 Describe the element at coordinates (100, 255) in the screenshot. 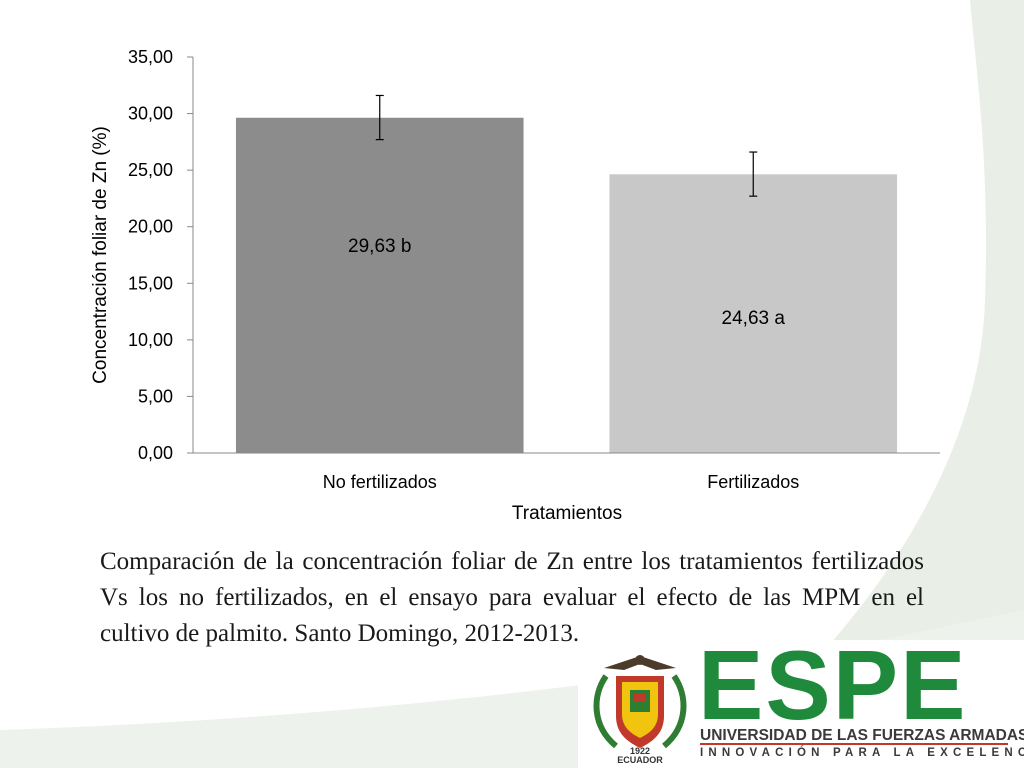

I see `y-axis-title: Concentración foliar de Zn (%)` at that location.